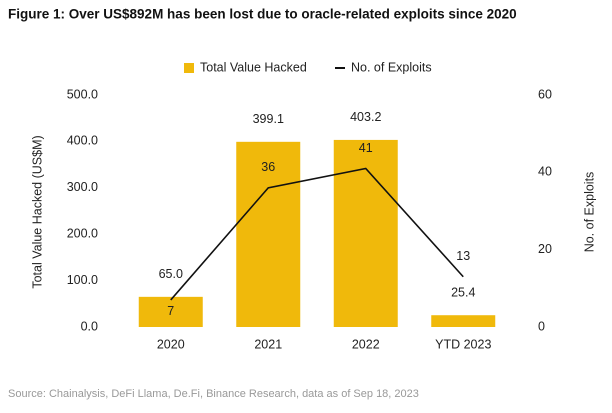 The height and width of the screenshot is (413, 612). I want to click on line-value-label: 7, so click(170, 311).